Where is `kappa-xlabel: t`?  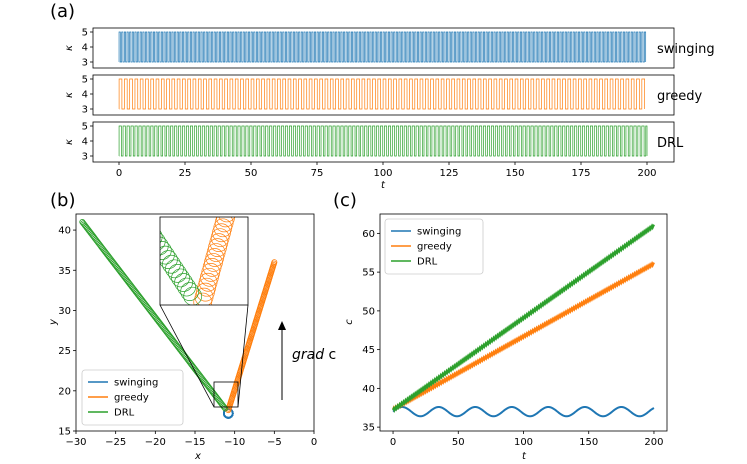
kappa-xlabel: t is located at coordinates (383, 185).